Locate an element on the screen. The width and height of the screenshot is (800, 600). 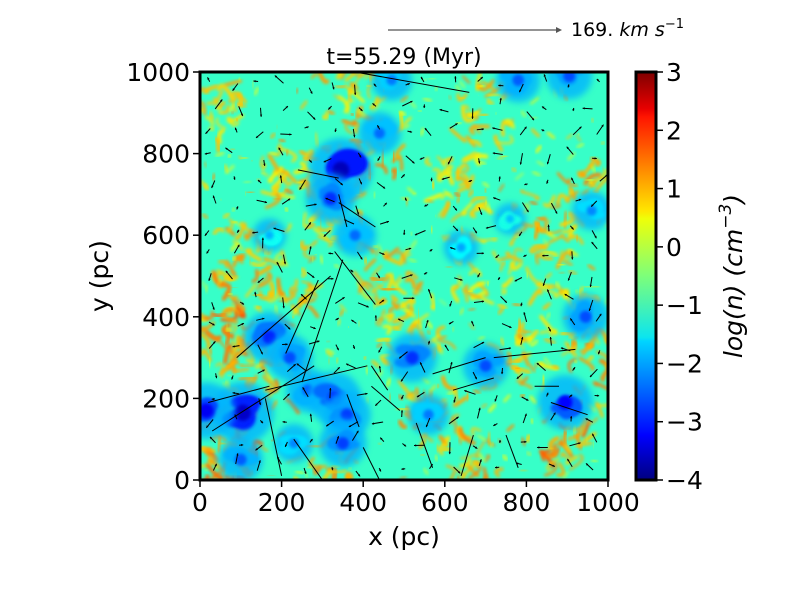
y-axis-ticks: 0 200 400 600 800 1000 is located at coordinates (163, 276).